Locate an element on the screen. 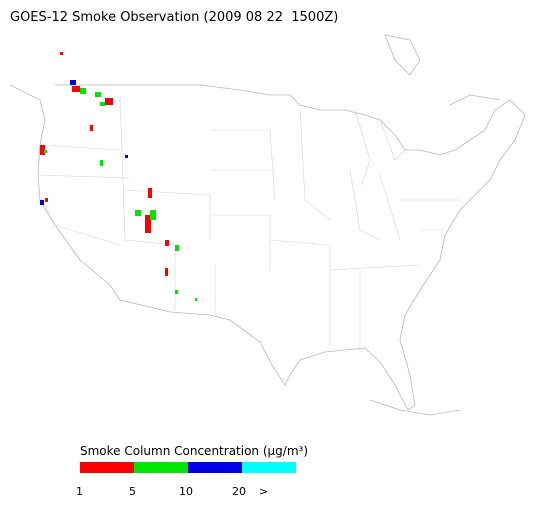  legend-label: 5 is located at coordinates (132, 491).